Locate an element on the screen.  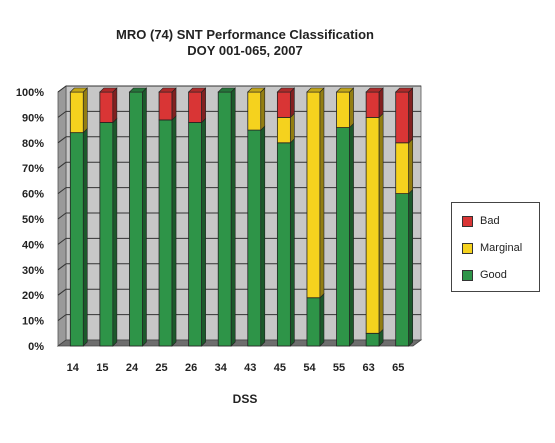
y-tick-label: 90% is located at coordinates (33, 118).